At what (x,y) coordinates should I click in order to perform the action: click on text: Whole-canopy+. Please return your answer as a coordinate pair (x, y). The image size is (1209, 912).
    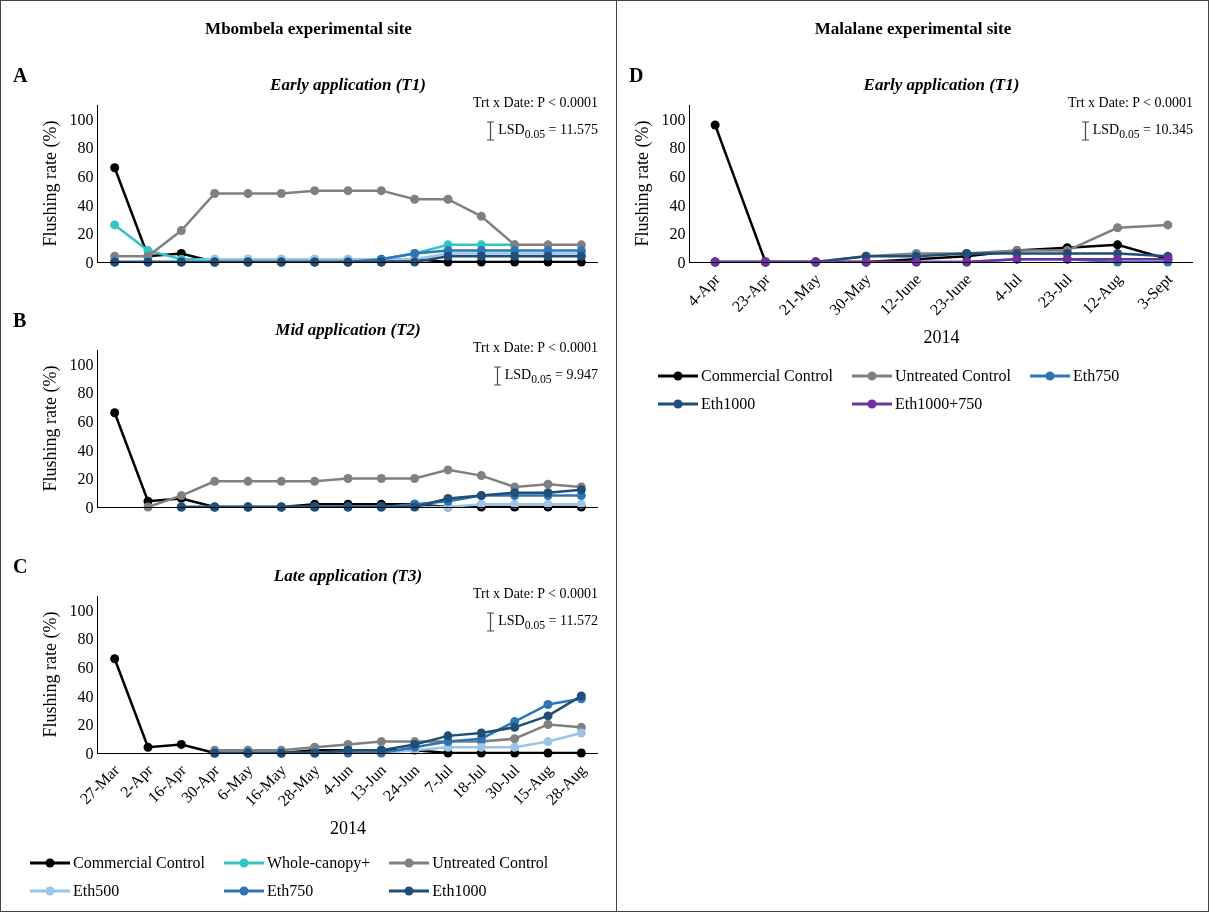
    Looking at the image, I should click on (318, 862).